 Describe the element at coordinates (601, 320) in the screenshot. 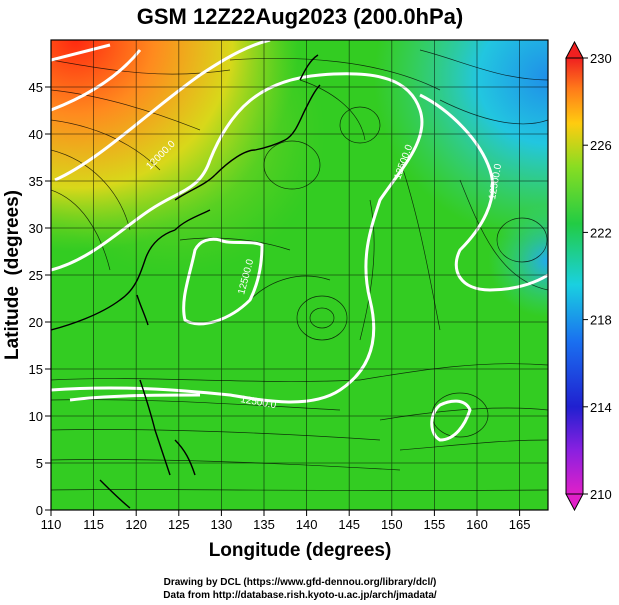

I see `colorbar-tick-label: 218` at that location.